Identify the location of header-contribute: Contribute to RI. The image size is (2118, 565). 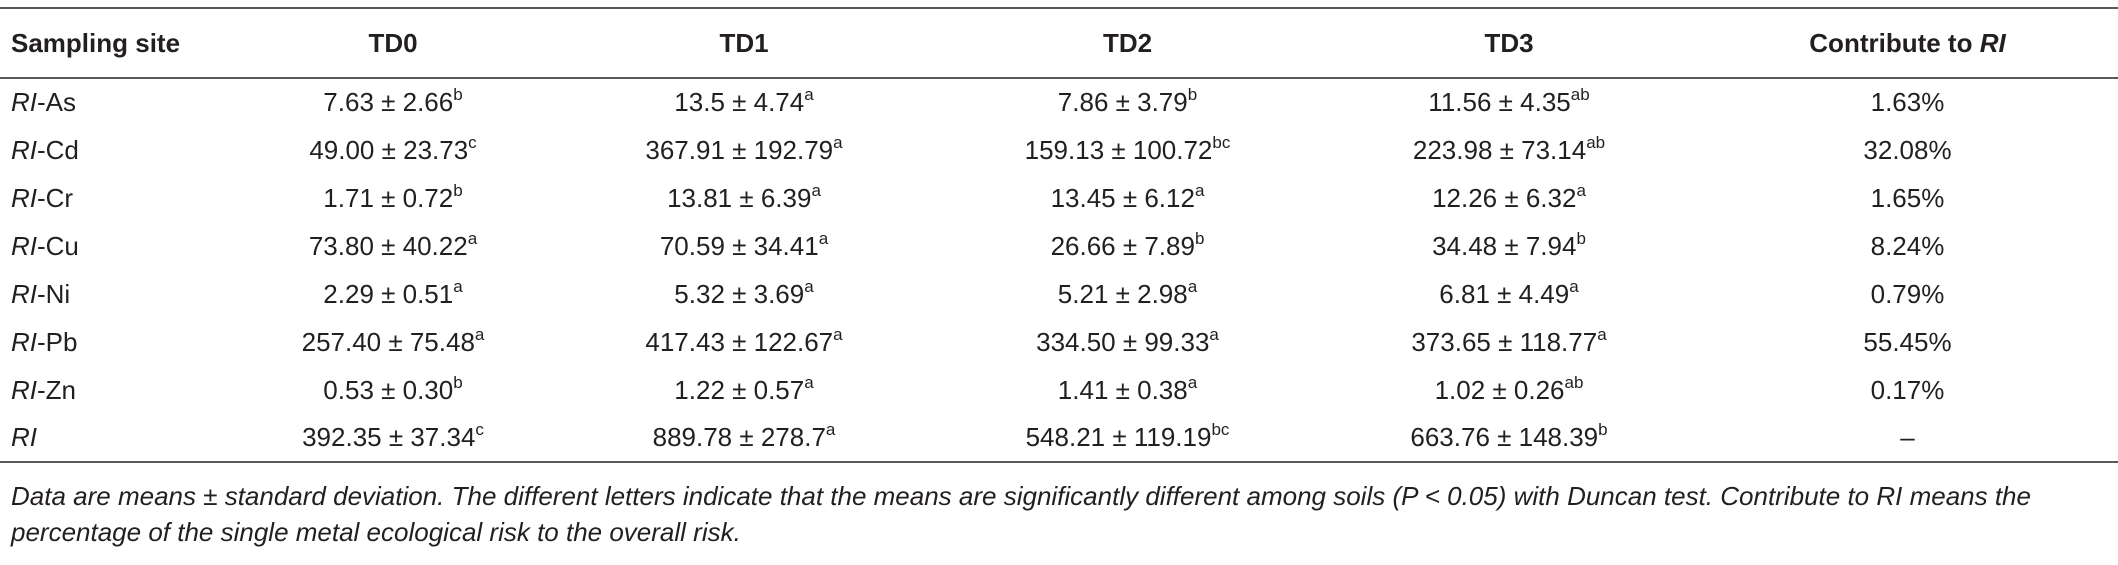
(1907, 43).